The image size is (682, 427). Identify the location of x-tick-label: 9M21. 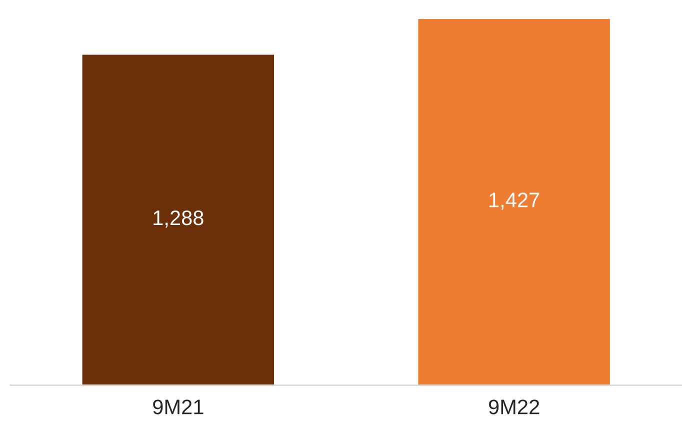
(178, 407).